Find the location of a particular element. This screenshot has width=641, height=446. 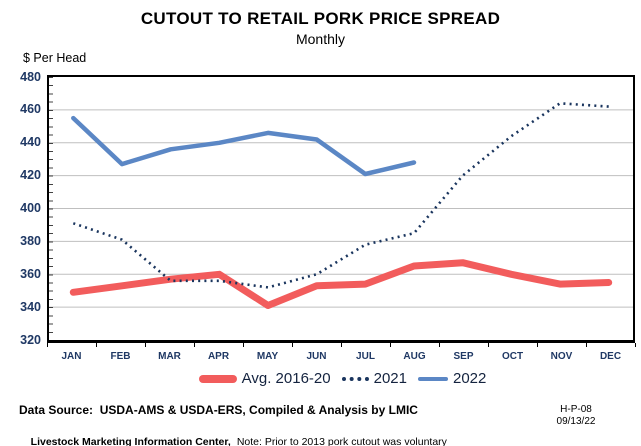

reference-date: 09/13/22 is located at coordinates (576, 421).